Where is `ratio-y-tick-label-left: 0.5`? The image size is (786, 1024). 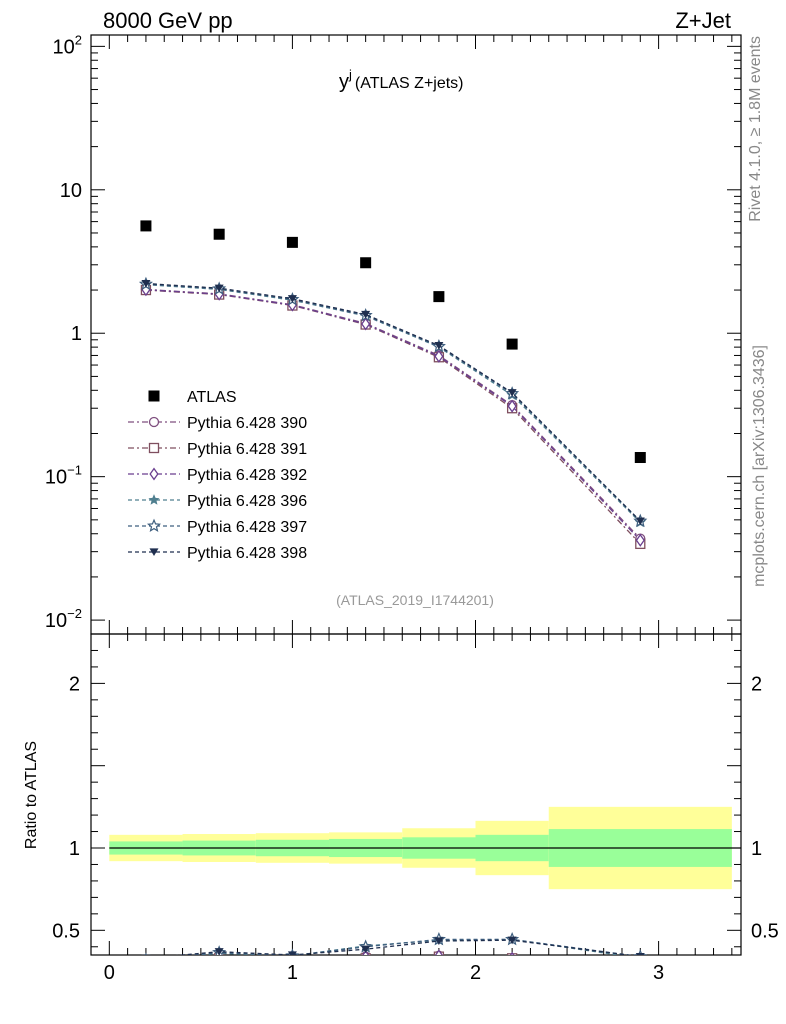 ratio-y-tick-label-left: 0.5 is located at coordinates (66, 931).